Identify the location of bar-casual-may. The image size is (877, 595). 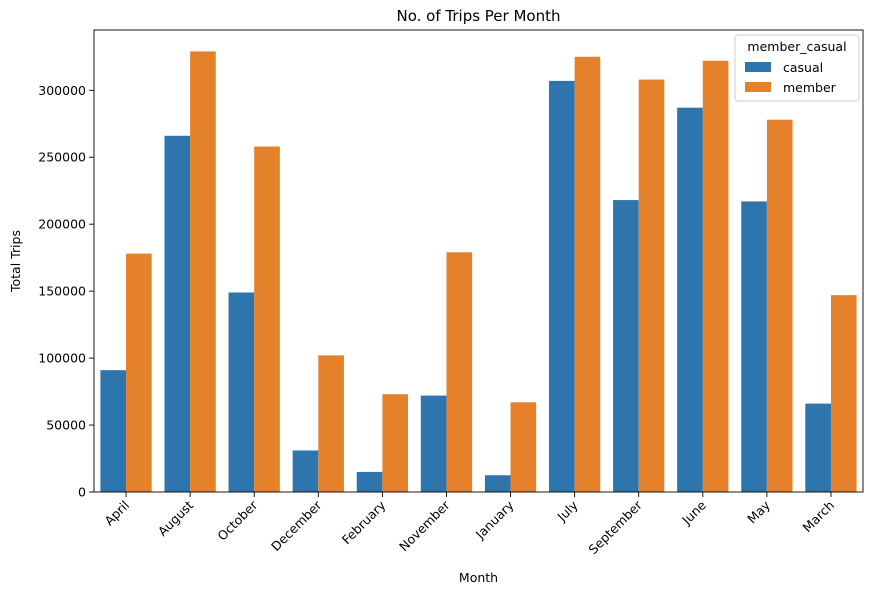
(754, 346).